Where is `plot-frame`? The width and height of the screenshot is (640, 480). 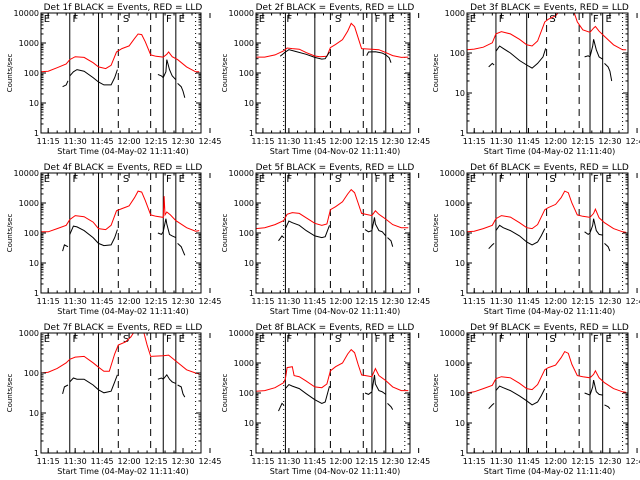 plot-frame is located at coordinates (121, 393).